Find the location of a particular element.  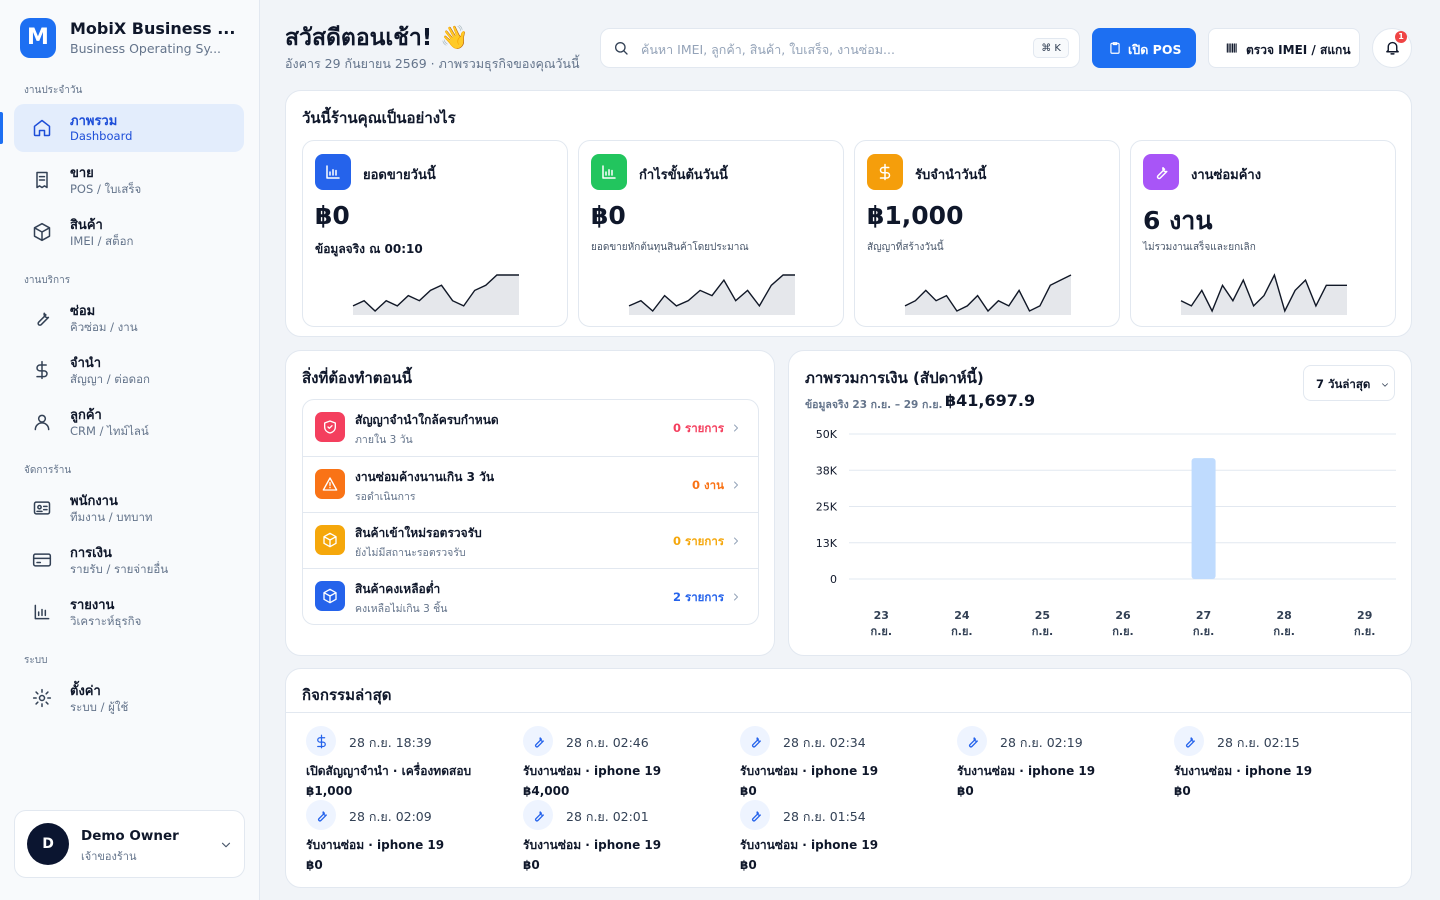

x-tick-label: 28 ก.ย. is located at coordinates (1284, 623).